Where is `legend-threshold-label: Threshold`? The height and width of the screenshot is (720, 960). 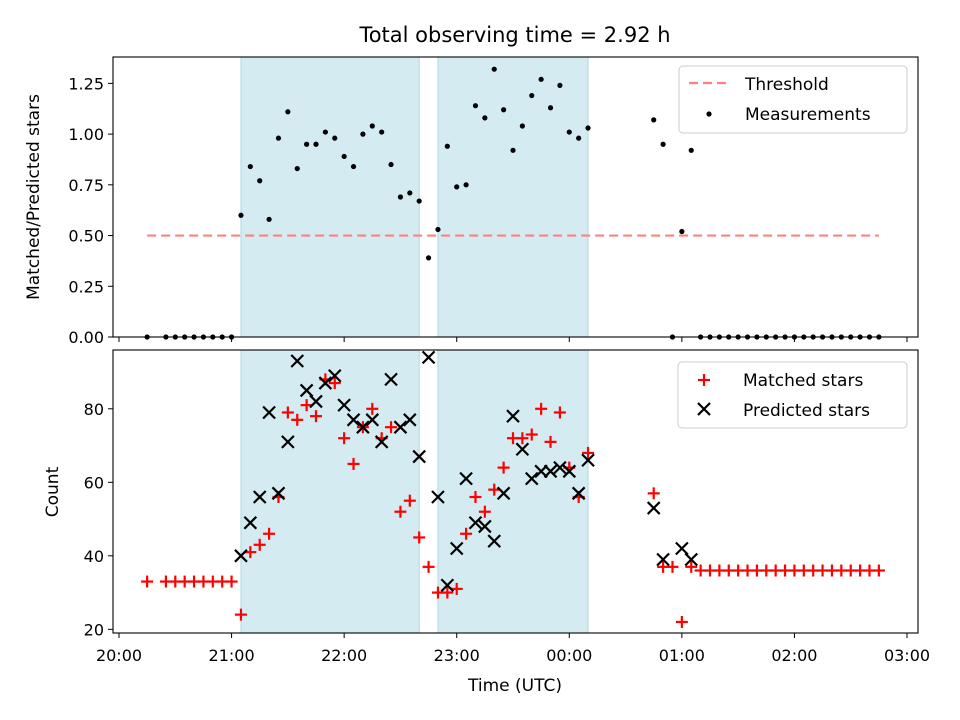 legend-threshold-label: Threshold is located at coordinates (786, 85).